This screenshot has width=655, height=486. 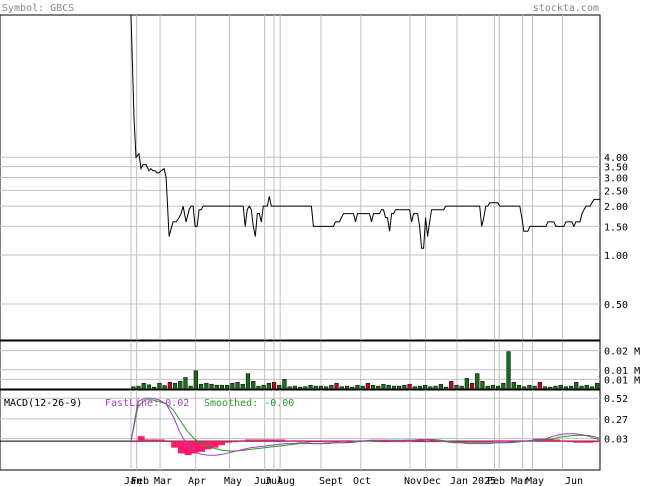 I want to click on volume-y-tick-label: 0.01 M, so click(x=622, y=380).